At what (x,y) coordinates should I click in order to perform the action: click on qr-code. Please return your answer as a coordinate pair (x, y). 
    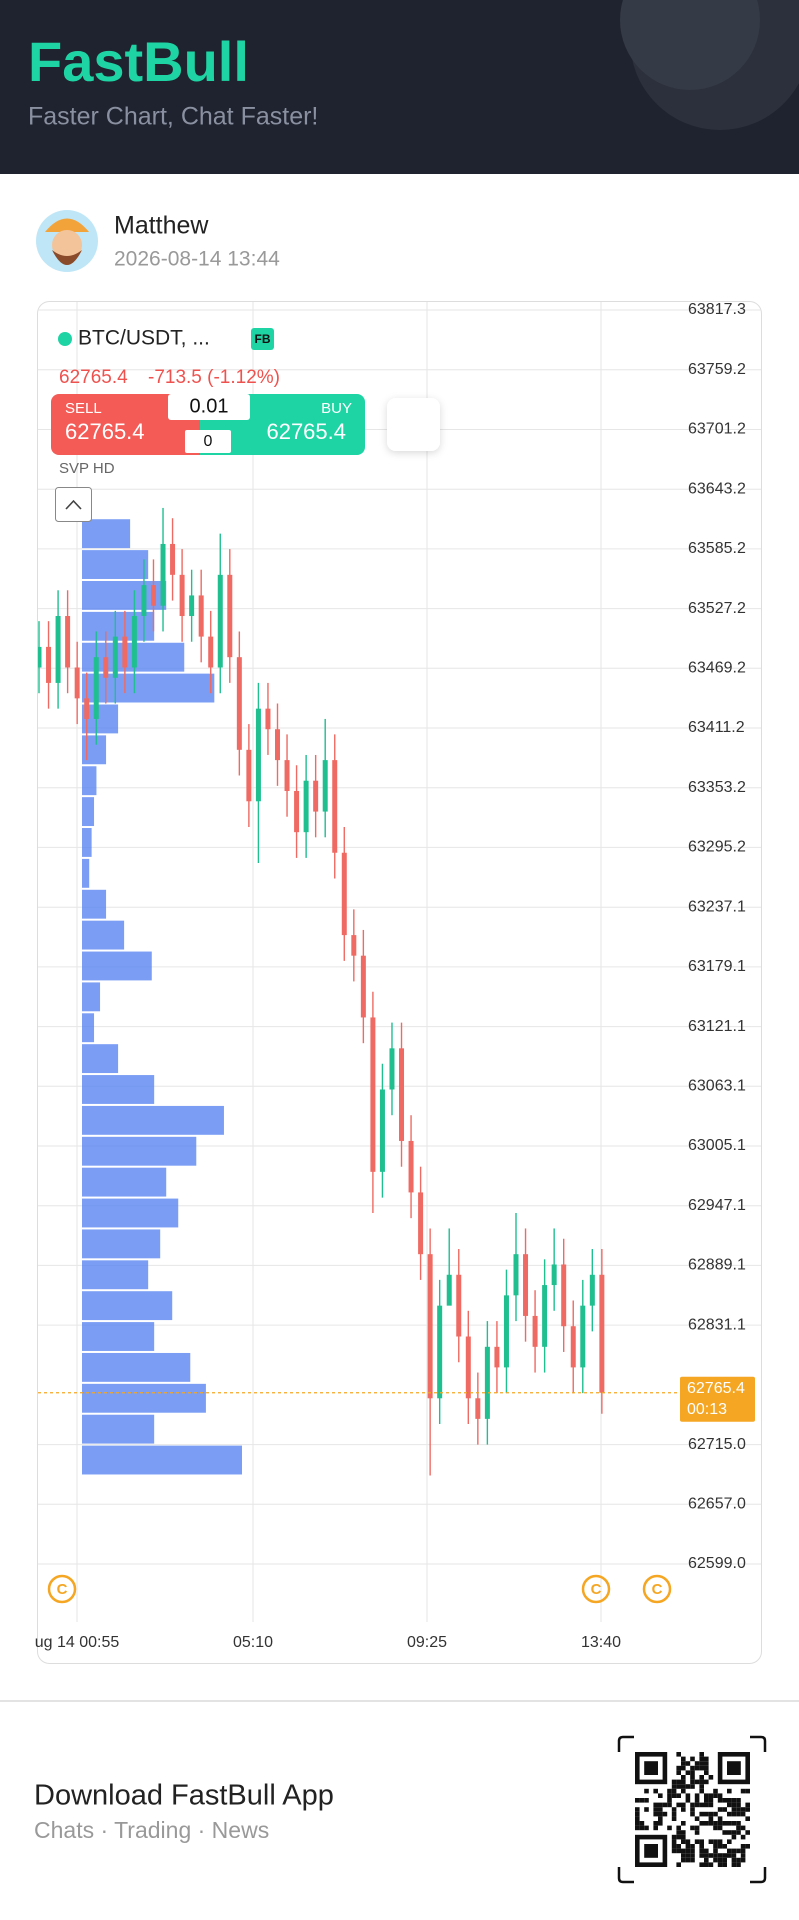
    Looking at the image, I should click on (692, 1809).